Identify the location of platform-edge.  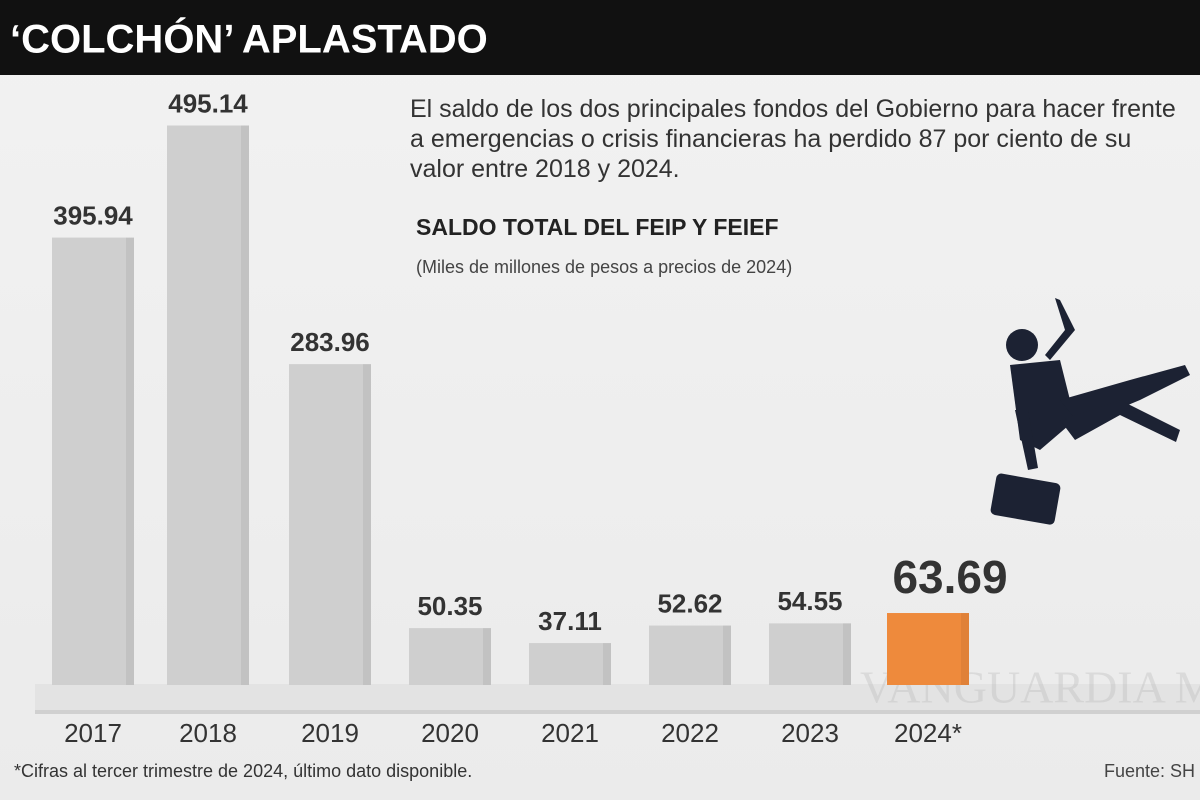
(617, 712).